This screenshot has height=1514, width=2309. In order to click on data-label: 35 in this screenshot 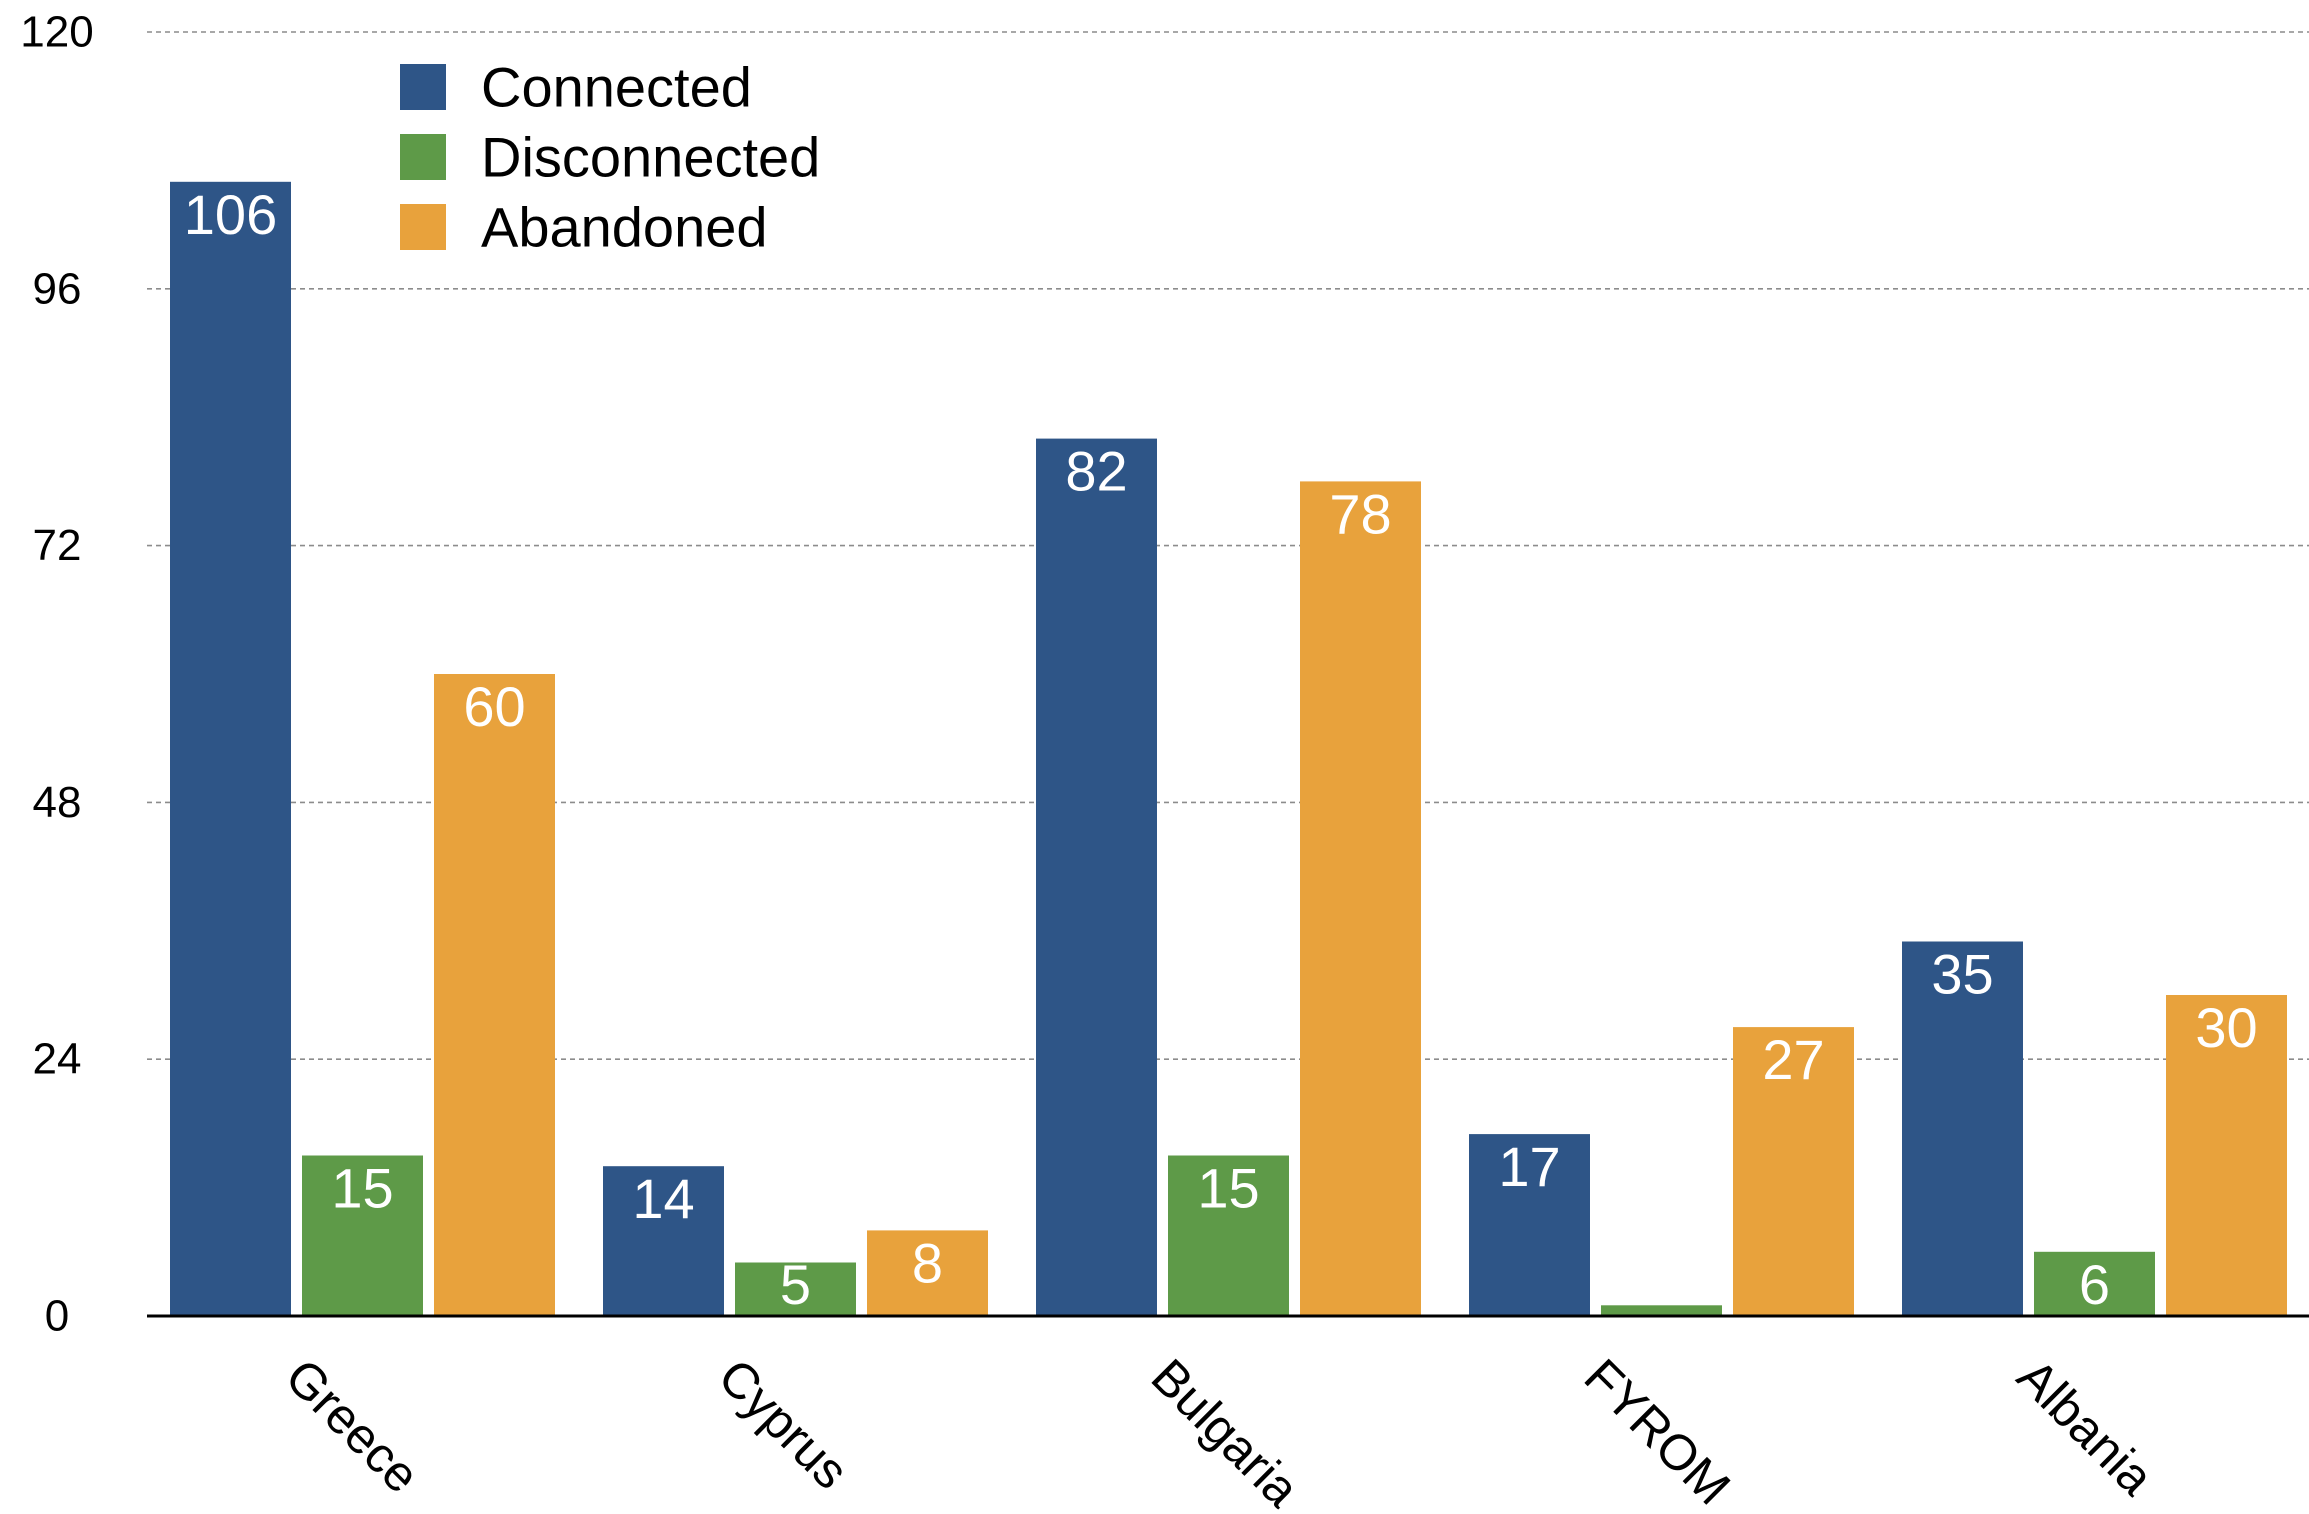, I will do `click(1962, 974)`.